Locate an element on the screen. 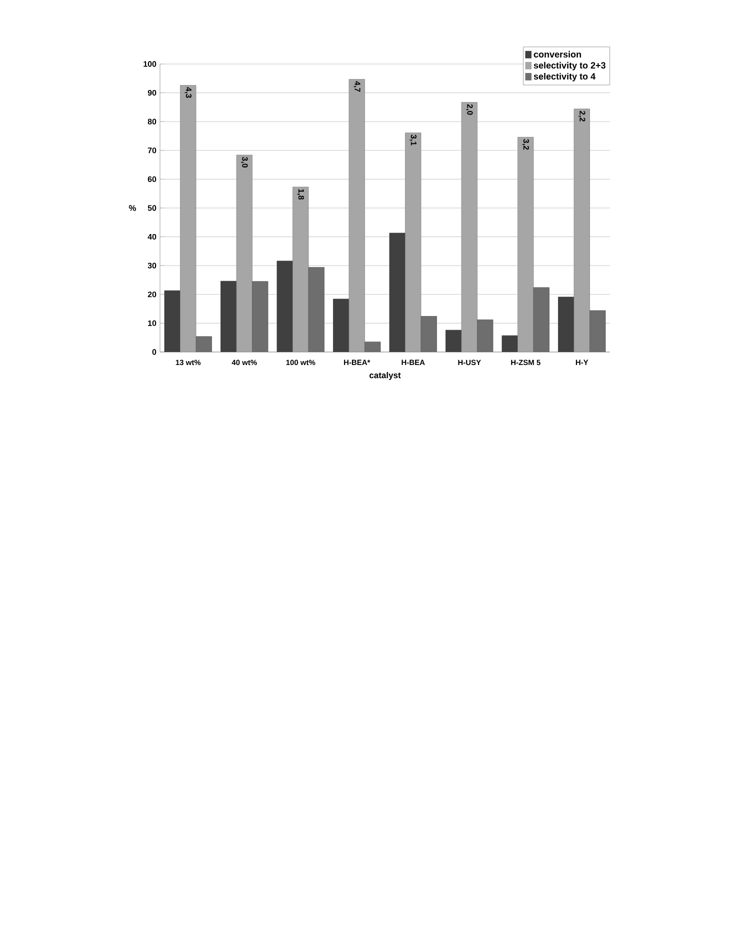 The image size is (735, 936). annotation: 3,2 is located at coordinates (526, 144).